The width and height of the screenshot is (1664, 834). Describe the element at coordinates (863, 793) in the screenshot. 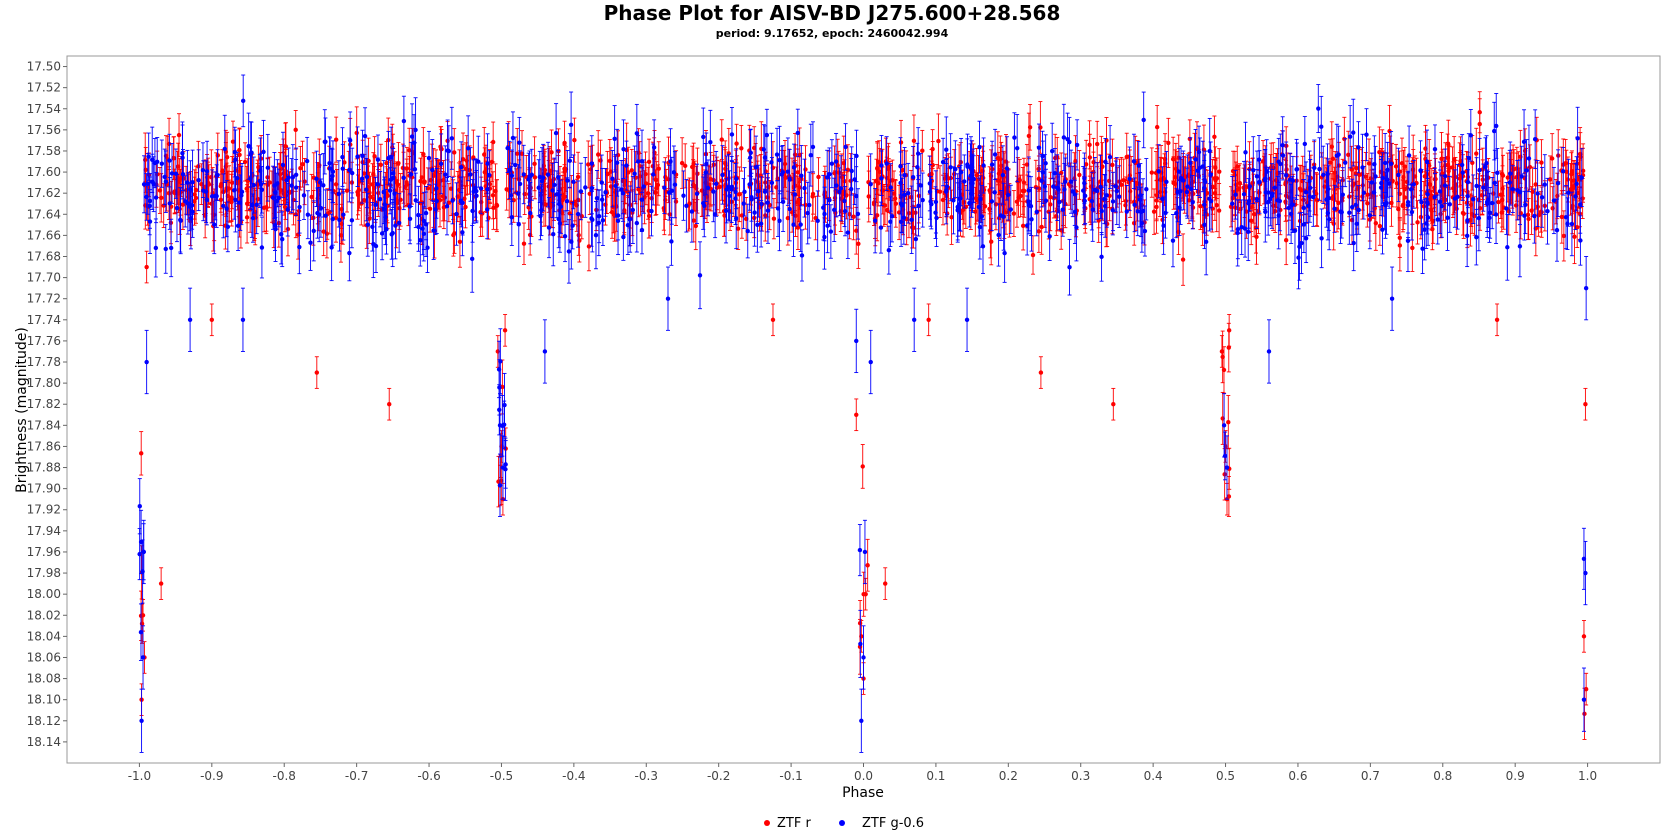

I see `x-axis-label: Phase` at that location.